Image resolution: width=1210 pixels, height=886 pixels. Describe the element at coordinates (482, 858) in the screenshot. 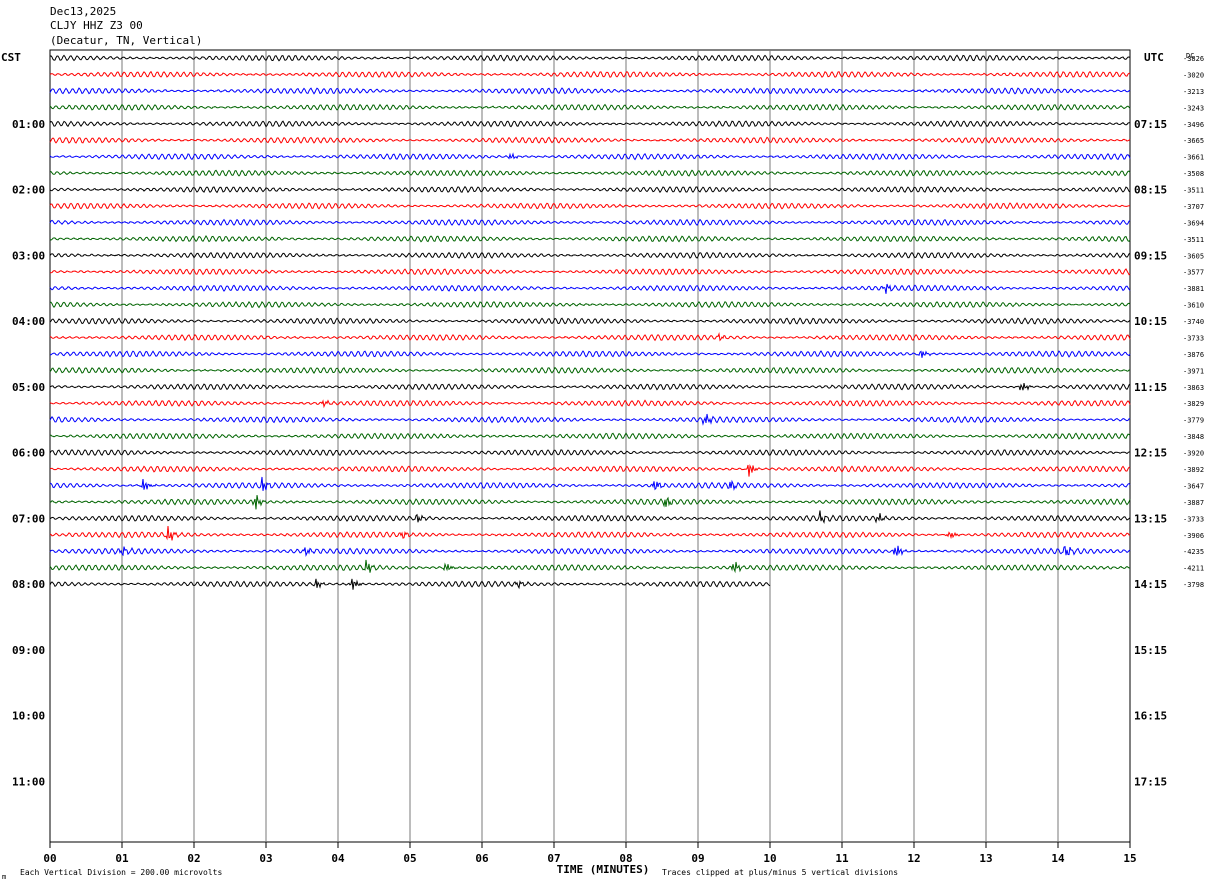

I see `x-tick-label: 06` at that location.